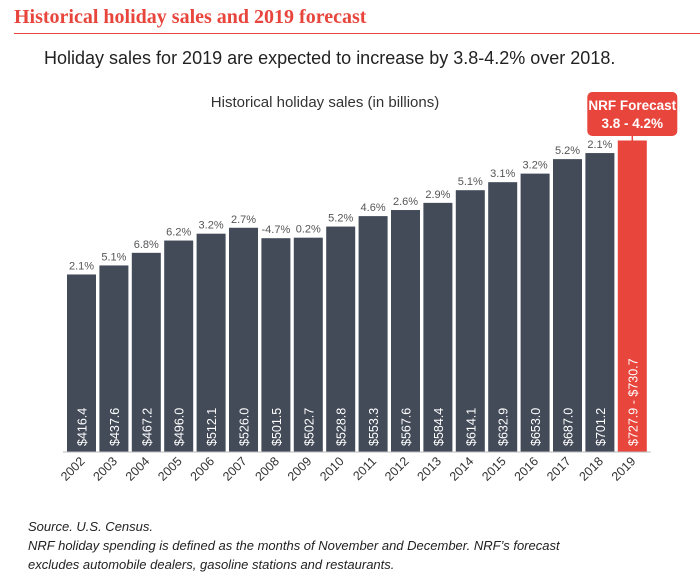 This screenshot has width=700, height=584. What do you see at coordinates (113, 257) in the screenshot?
I see `growth-label-2003: 5.1%` at bounding box center [113, 257].